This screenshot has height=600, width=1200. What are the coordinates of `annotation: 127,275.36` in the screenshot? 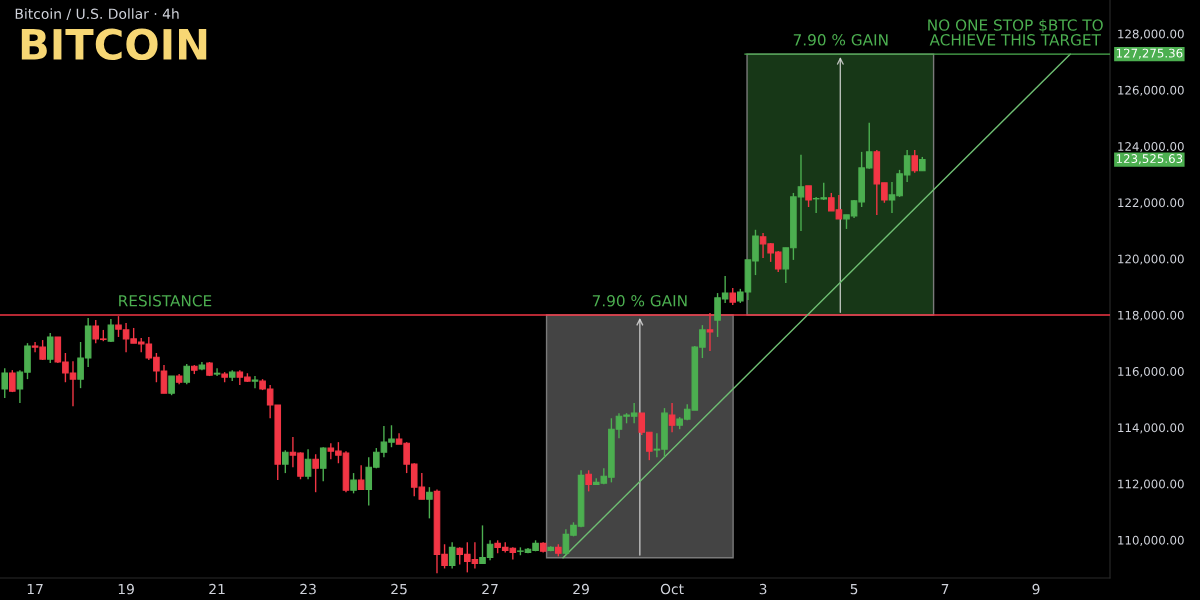 It's located at (1149, 53).